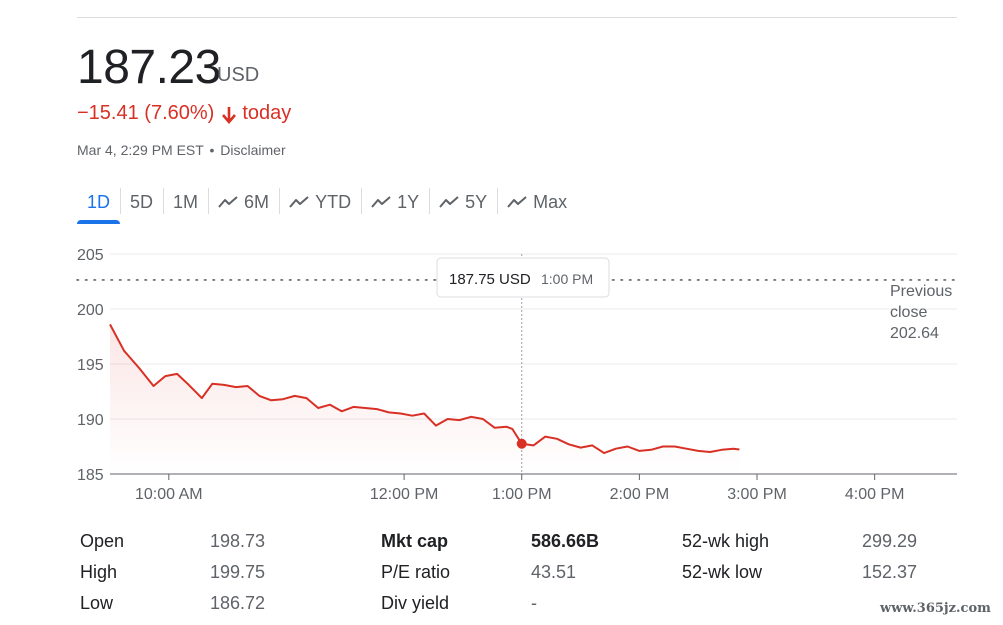  Describe the element at coordinates (550, 201) in the screenshot. I see `tab-label: Max` at that location.